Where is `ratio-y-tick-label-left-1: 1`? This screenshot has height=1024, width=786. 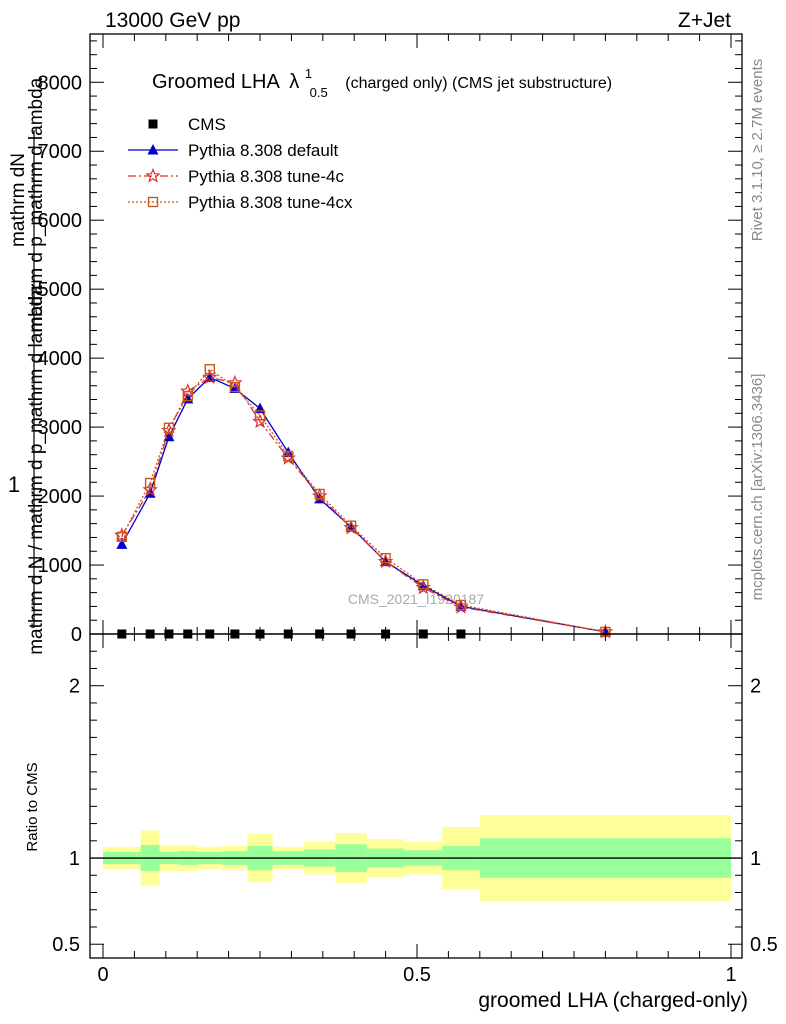
ratio-y-tick-label-left-1: 1 is located at coordinates (74, 859).